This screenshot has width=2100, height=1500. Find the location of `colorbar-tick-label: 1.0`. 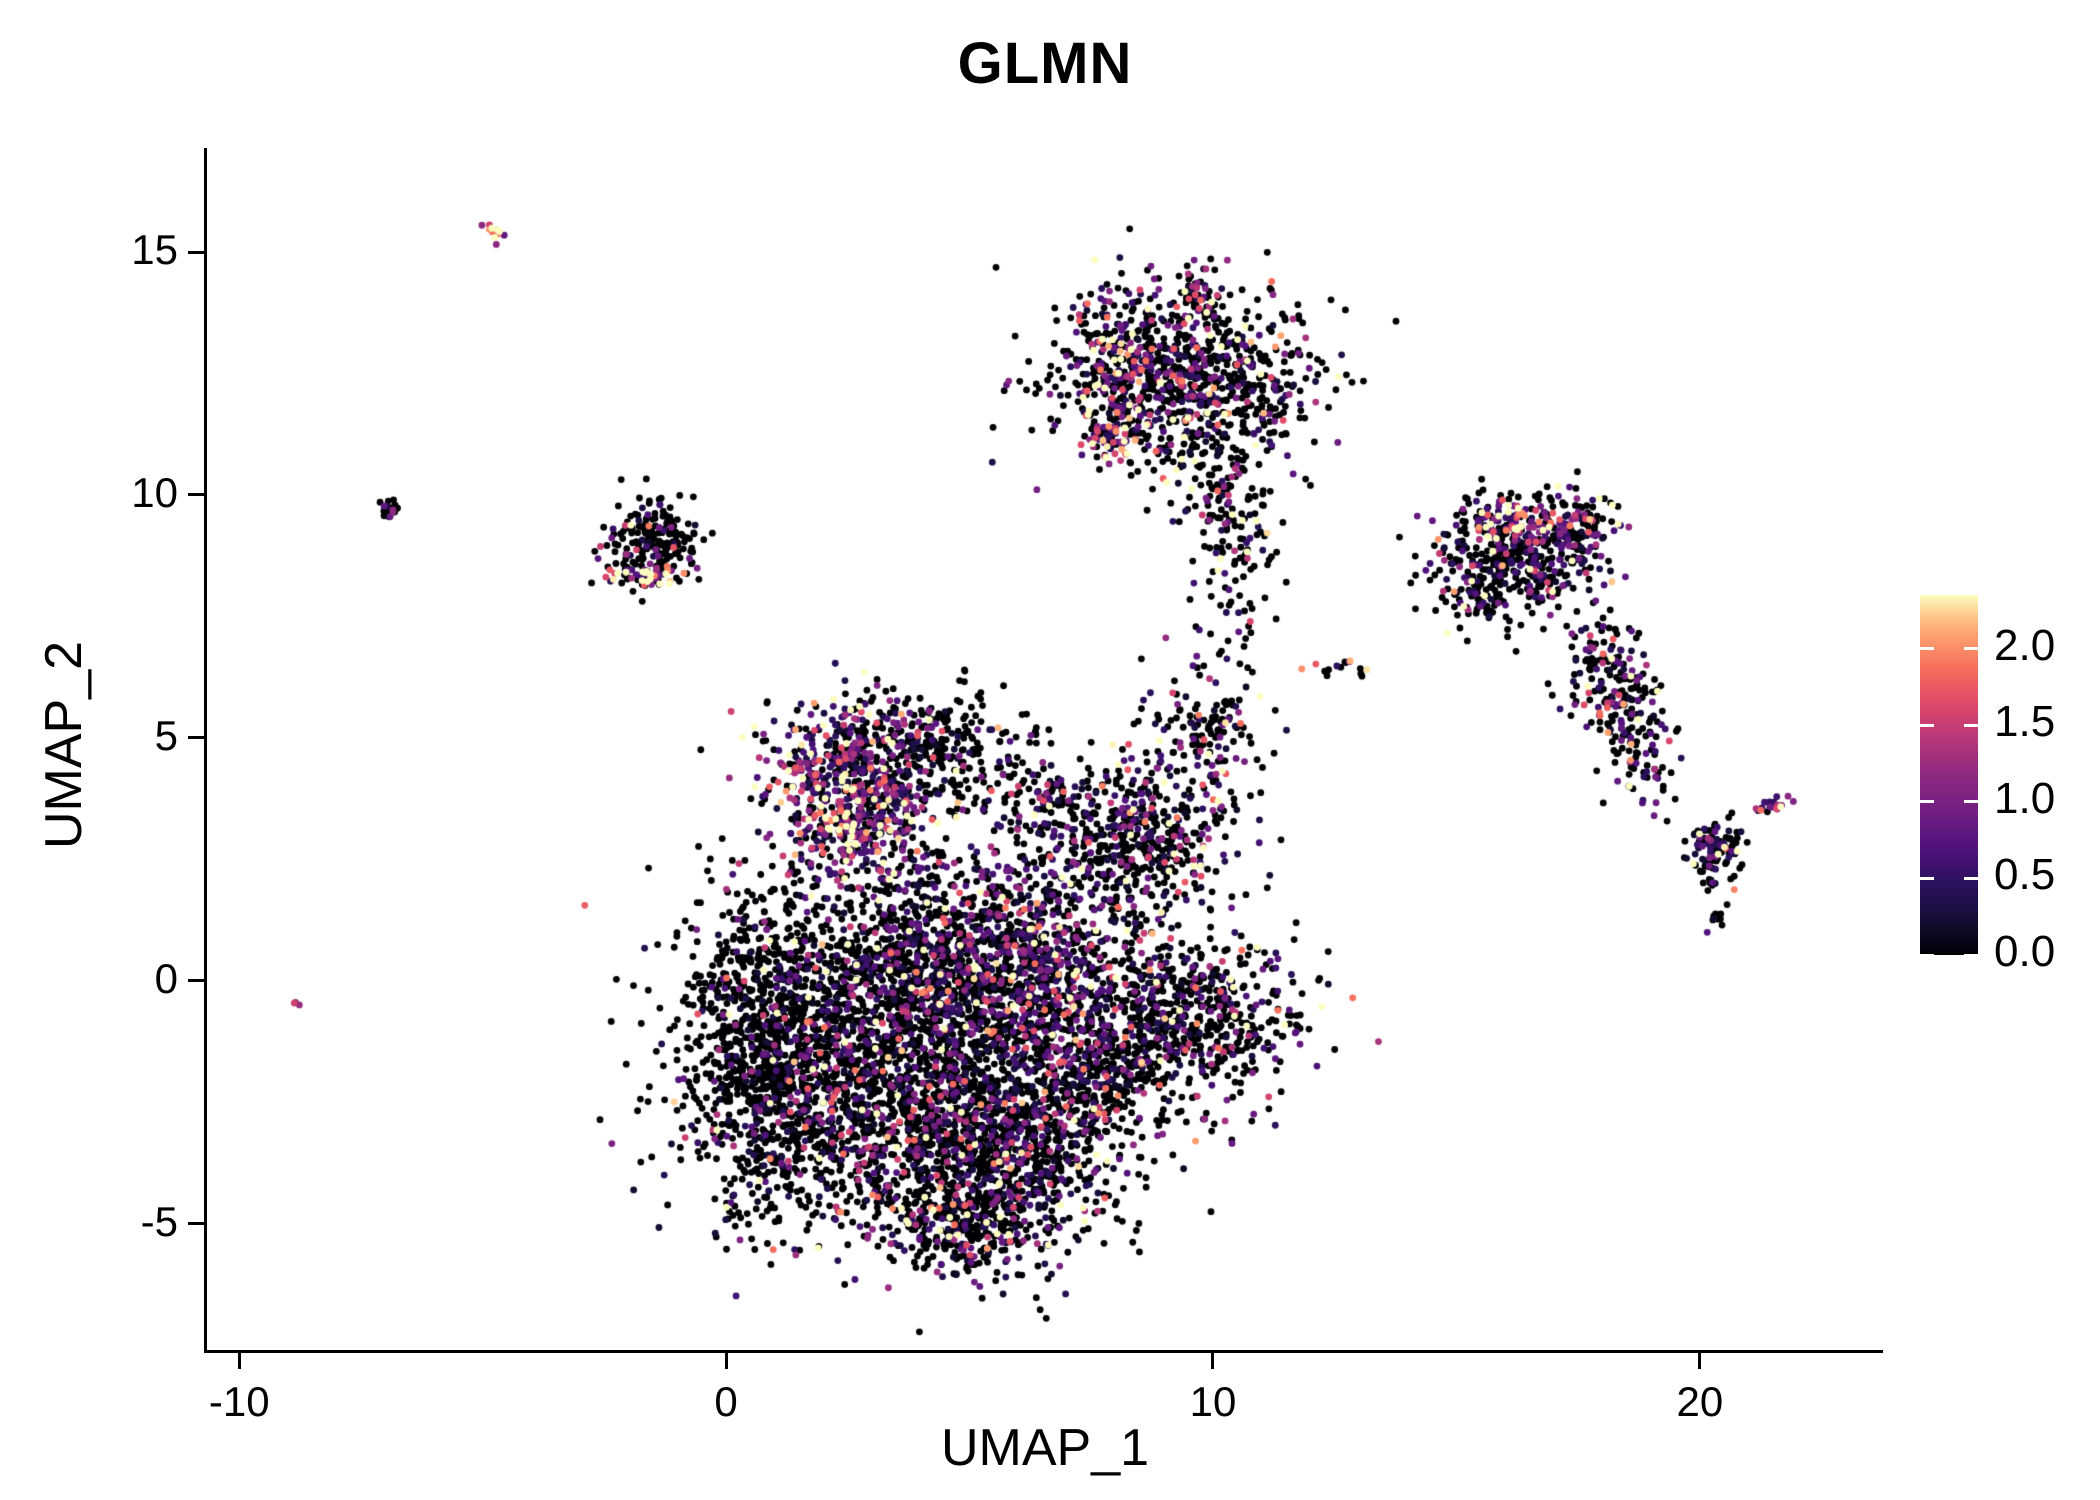

colorbar-tick-label: 1.0 is located at coordinates (2025, 798).